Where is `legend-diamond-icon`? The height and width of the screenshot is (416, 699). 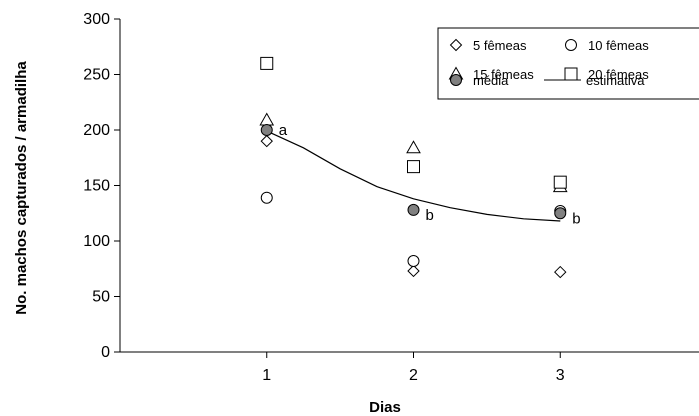
legend-diamond-icon is located at coordinates (456, 45).